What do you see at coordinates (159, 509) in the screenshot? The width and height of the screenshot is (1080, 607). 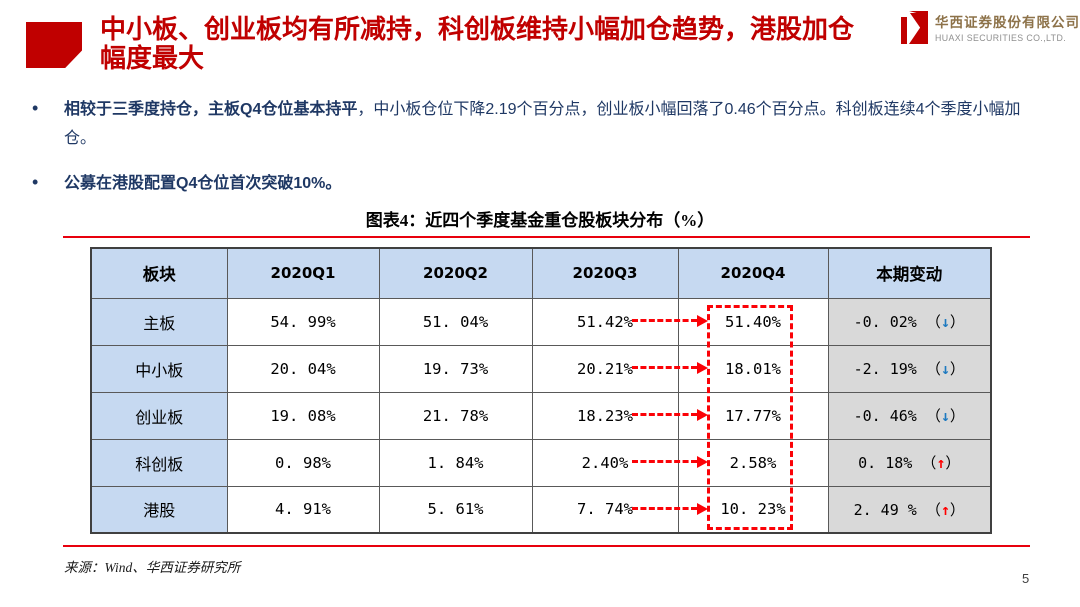 I see `board-name-cell: 港股` at bounding box center [159, 509].